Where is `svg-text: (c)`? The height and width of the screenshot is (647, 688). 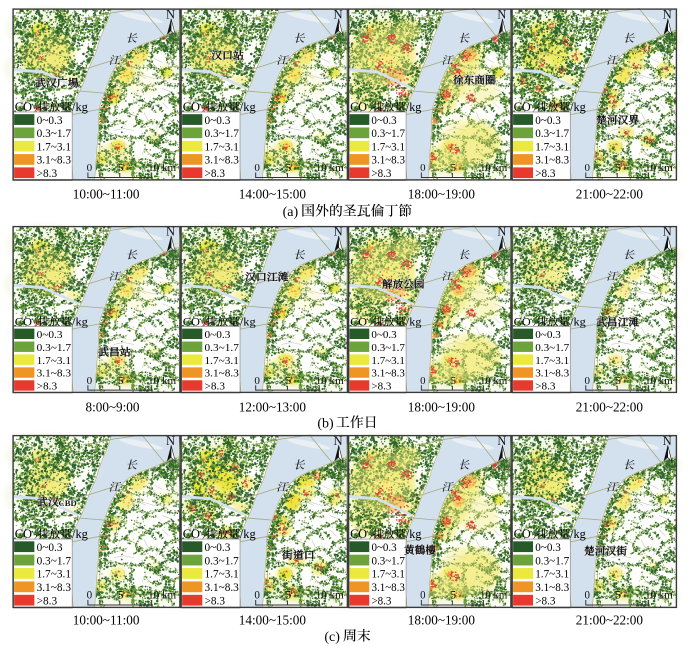
svg-text: (c) is located at coordinates (332, 637).